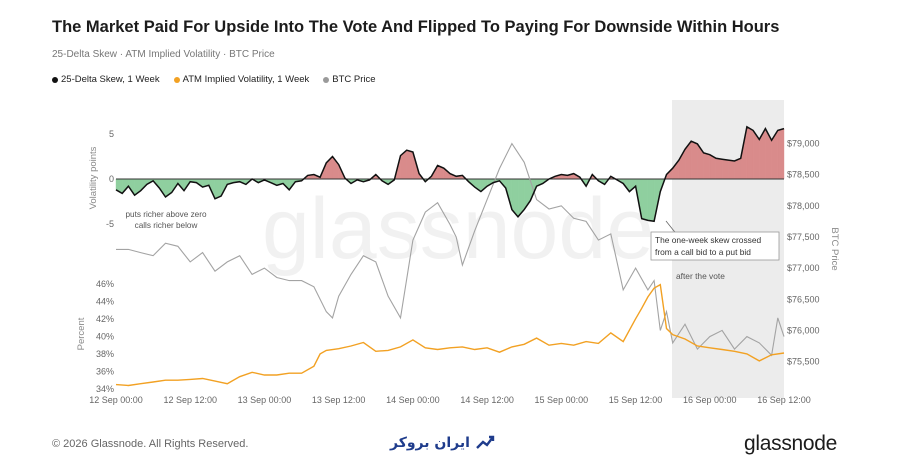  I want to click on legend-item-btc: BTC Price, so click(349, 79).